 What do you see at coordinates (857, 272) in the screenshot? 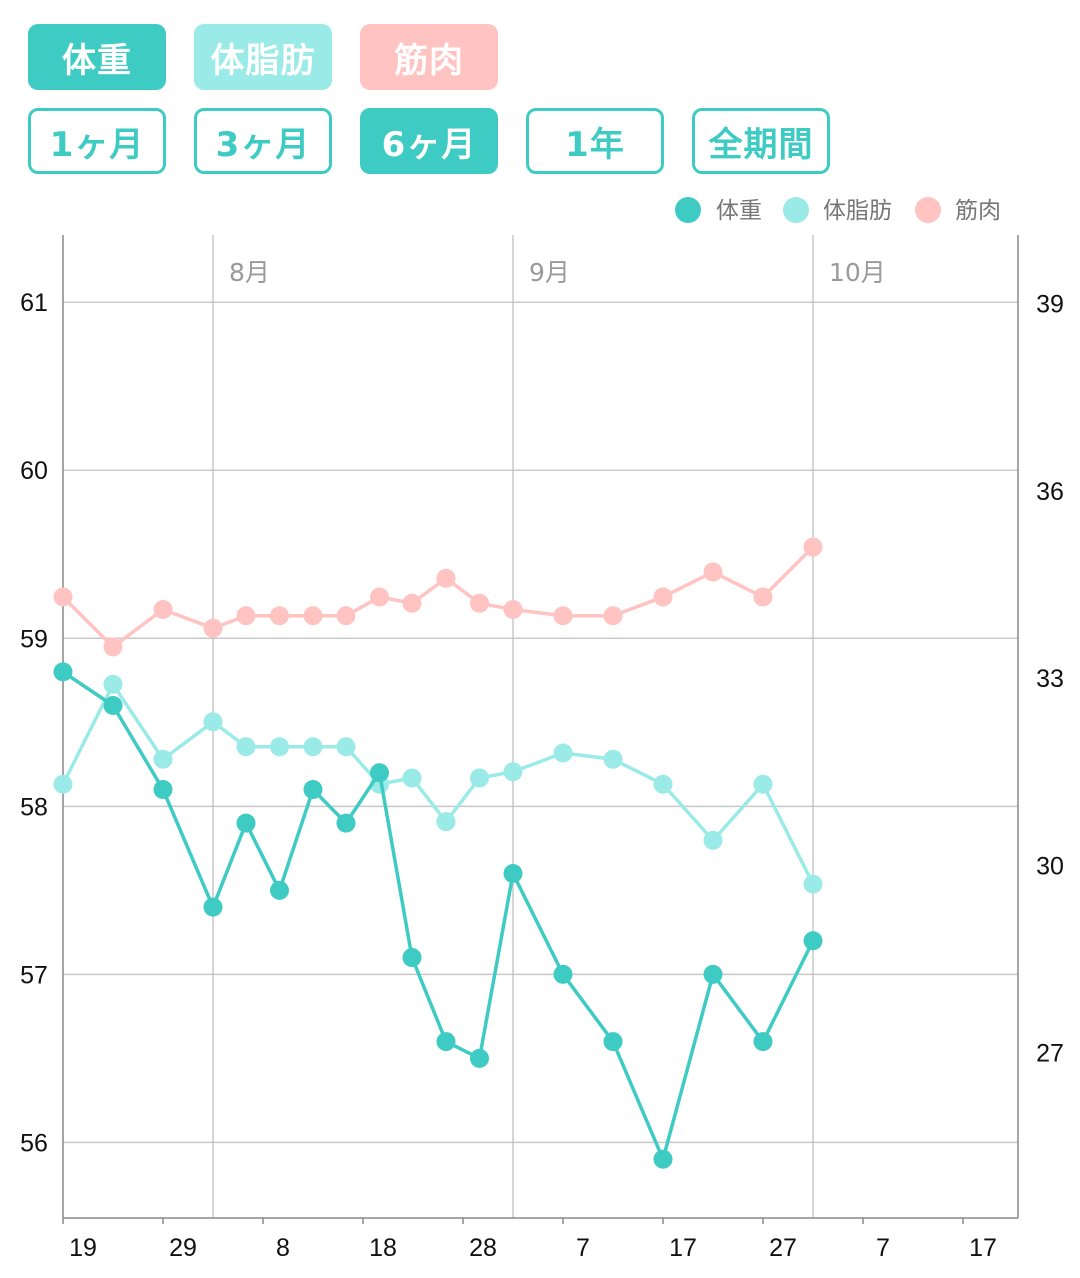
I see `month-label: 10月` at bounding box center [857, 272].